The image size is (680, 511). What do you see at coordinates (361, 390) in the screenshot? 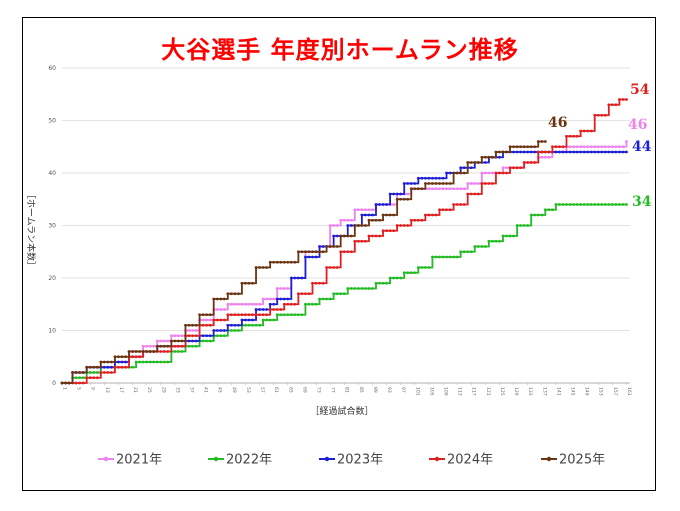
I see `x-tick-label: 85` at bounding box center [361, 390].